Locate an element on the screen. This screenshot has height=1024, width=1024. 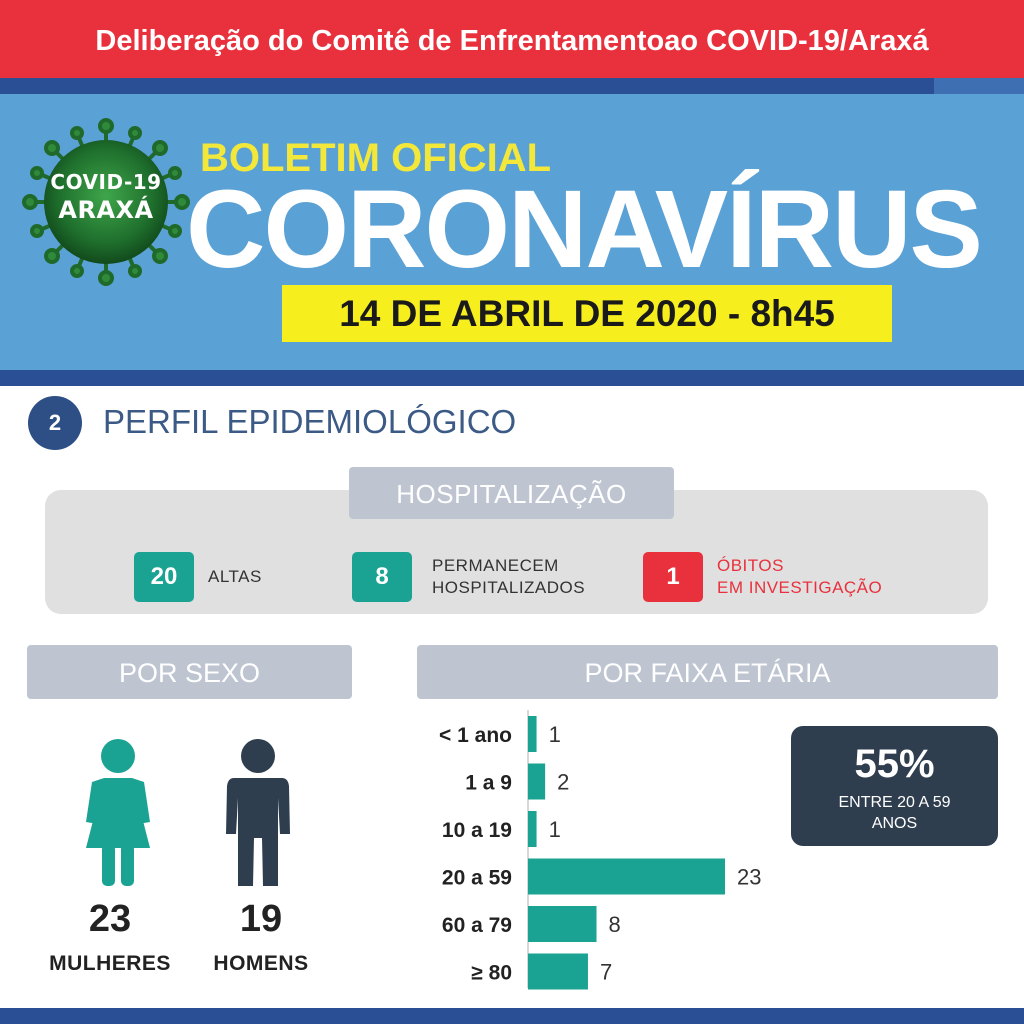
hospitalized-count: 8 is located at coordinates (382, 577).